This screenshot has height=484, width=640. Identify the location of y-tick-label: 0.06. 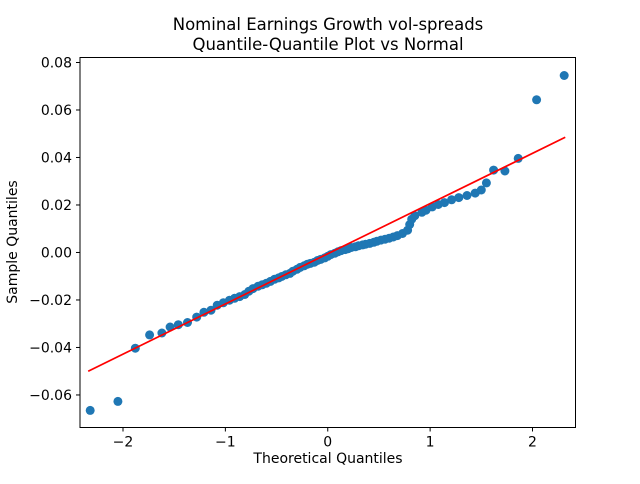
(56, 111).